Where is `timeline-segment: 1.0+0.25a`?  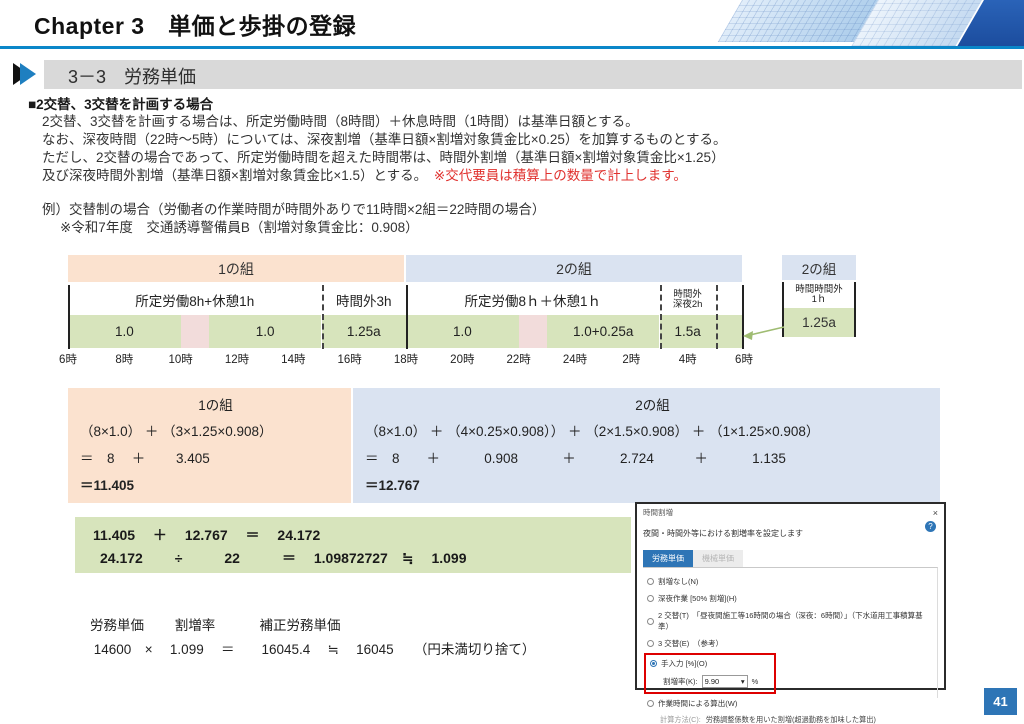 timeline-segment: 1.0+0.25a is located at coordinates (603, 331).